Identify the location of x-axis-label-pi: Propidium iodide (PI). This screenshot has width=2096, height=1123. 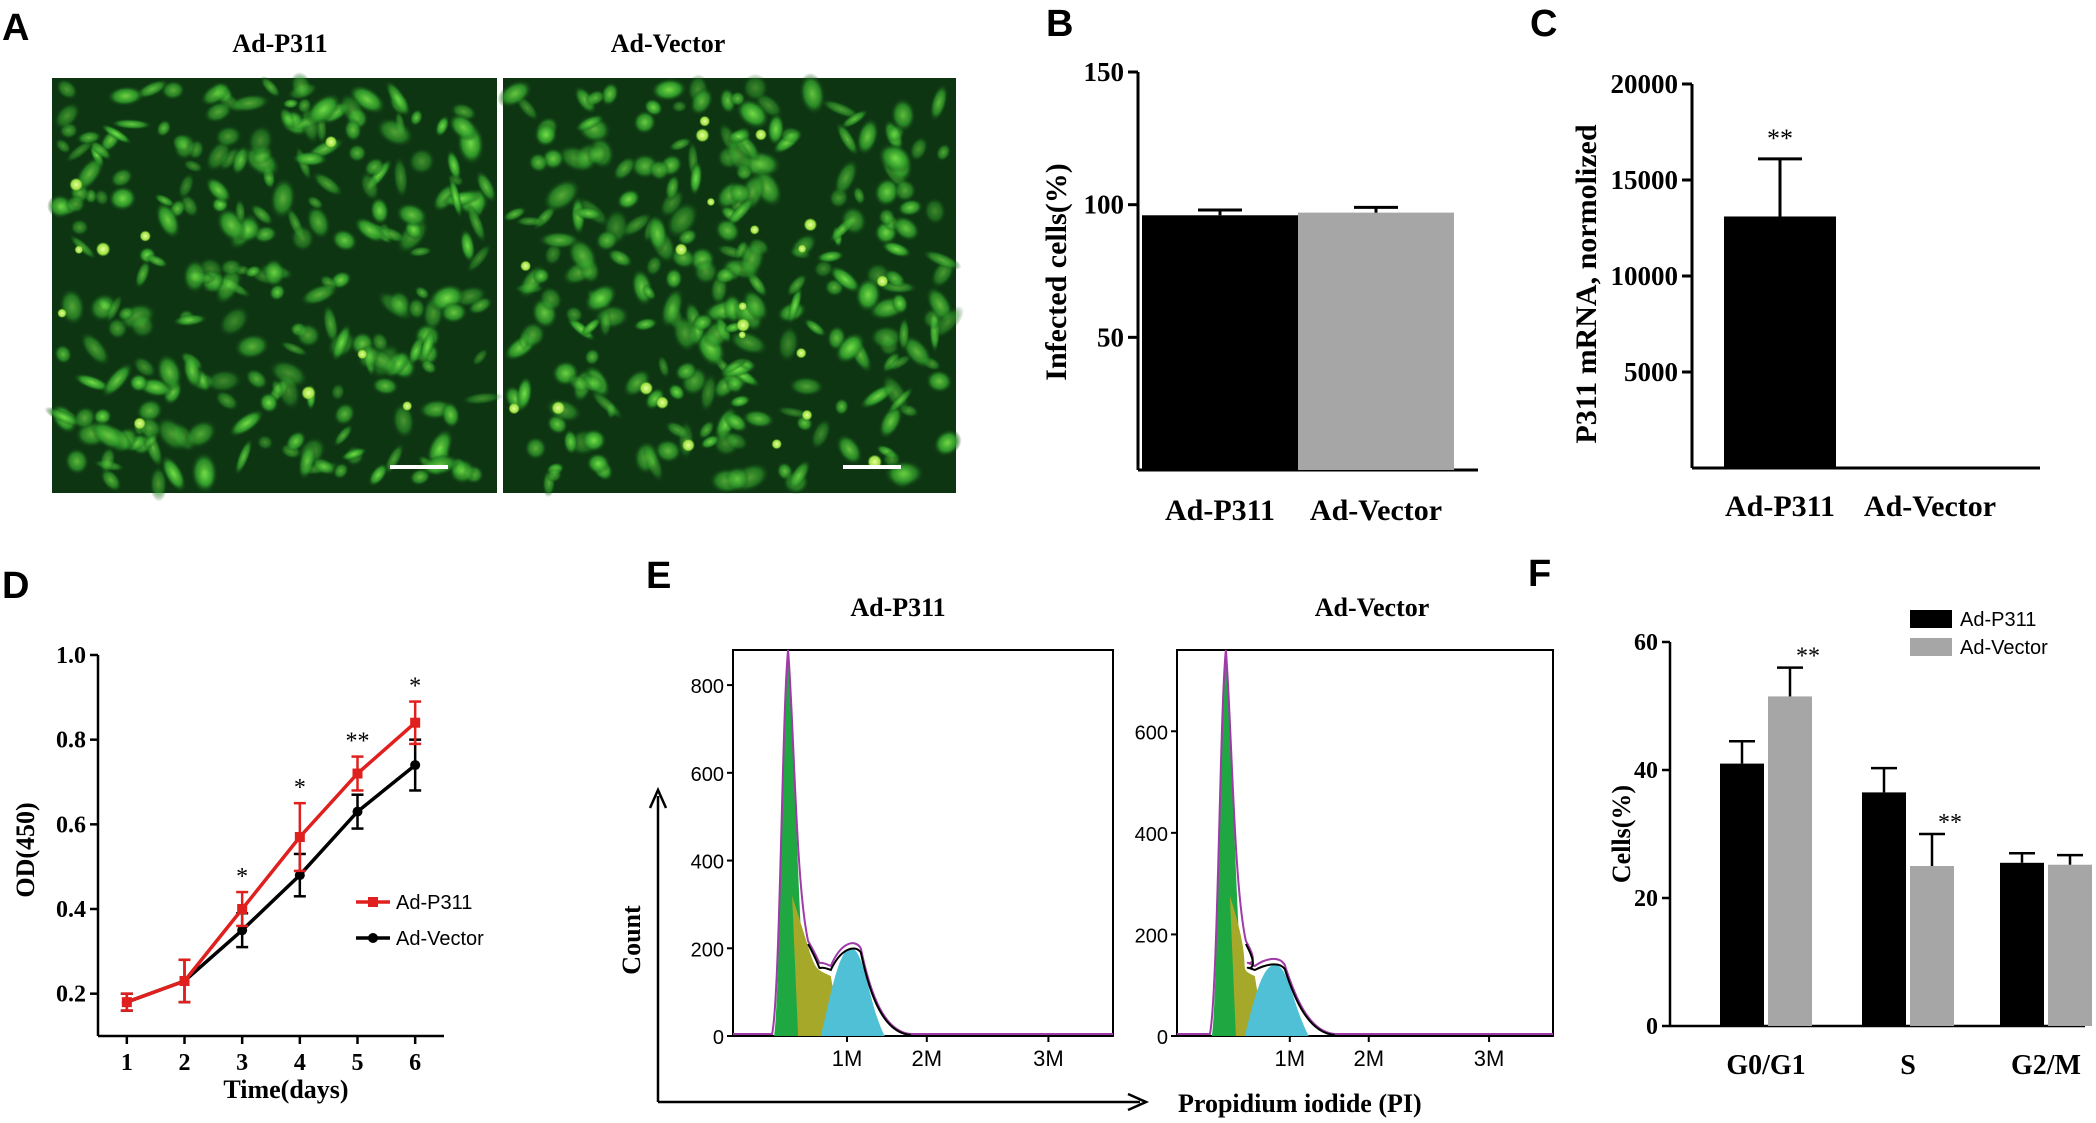
(1300, 1103).